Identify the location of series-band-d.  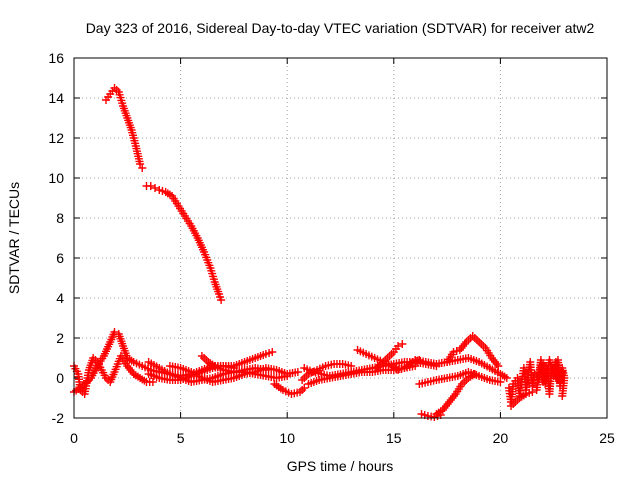
(233, 364).